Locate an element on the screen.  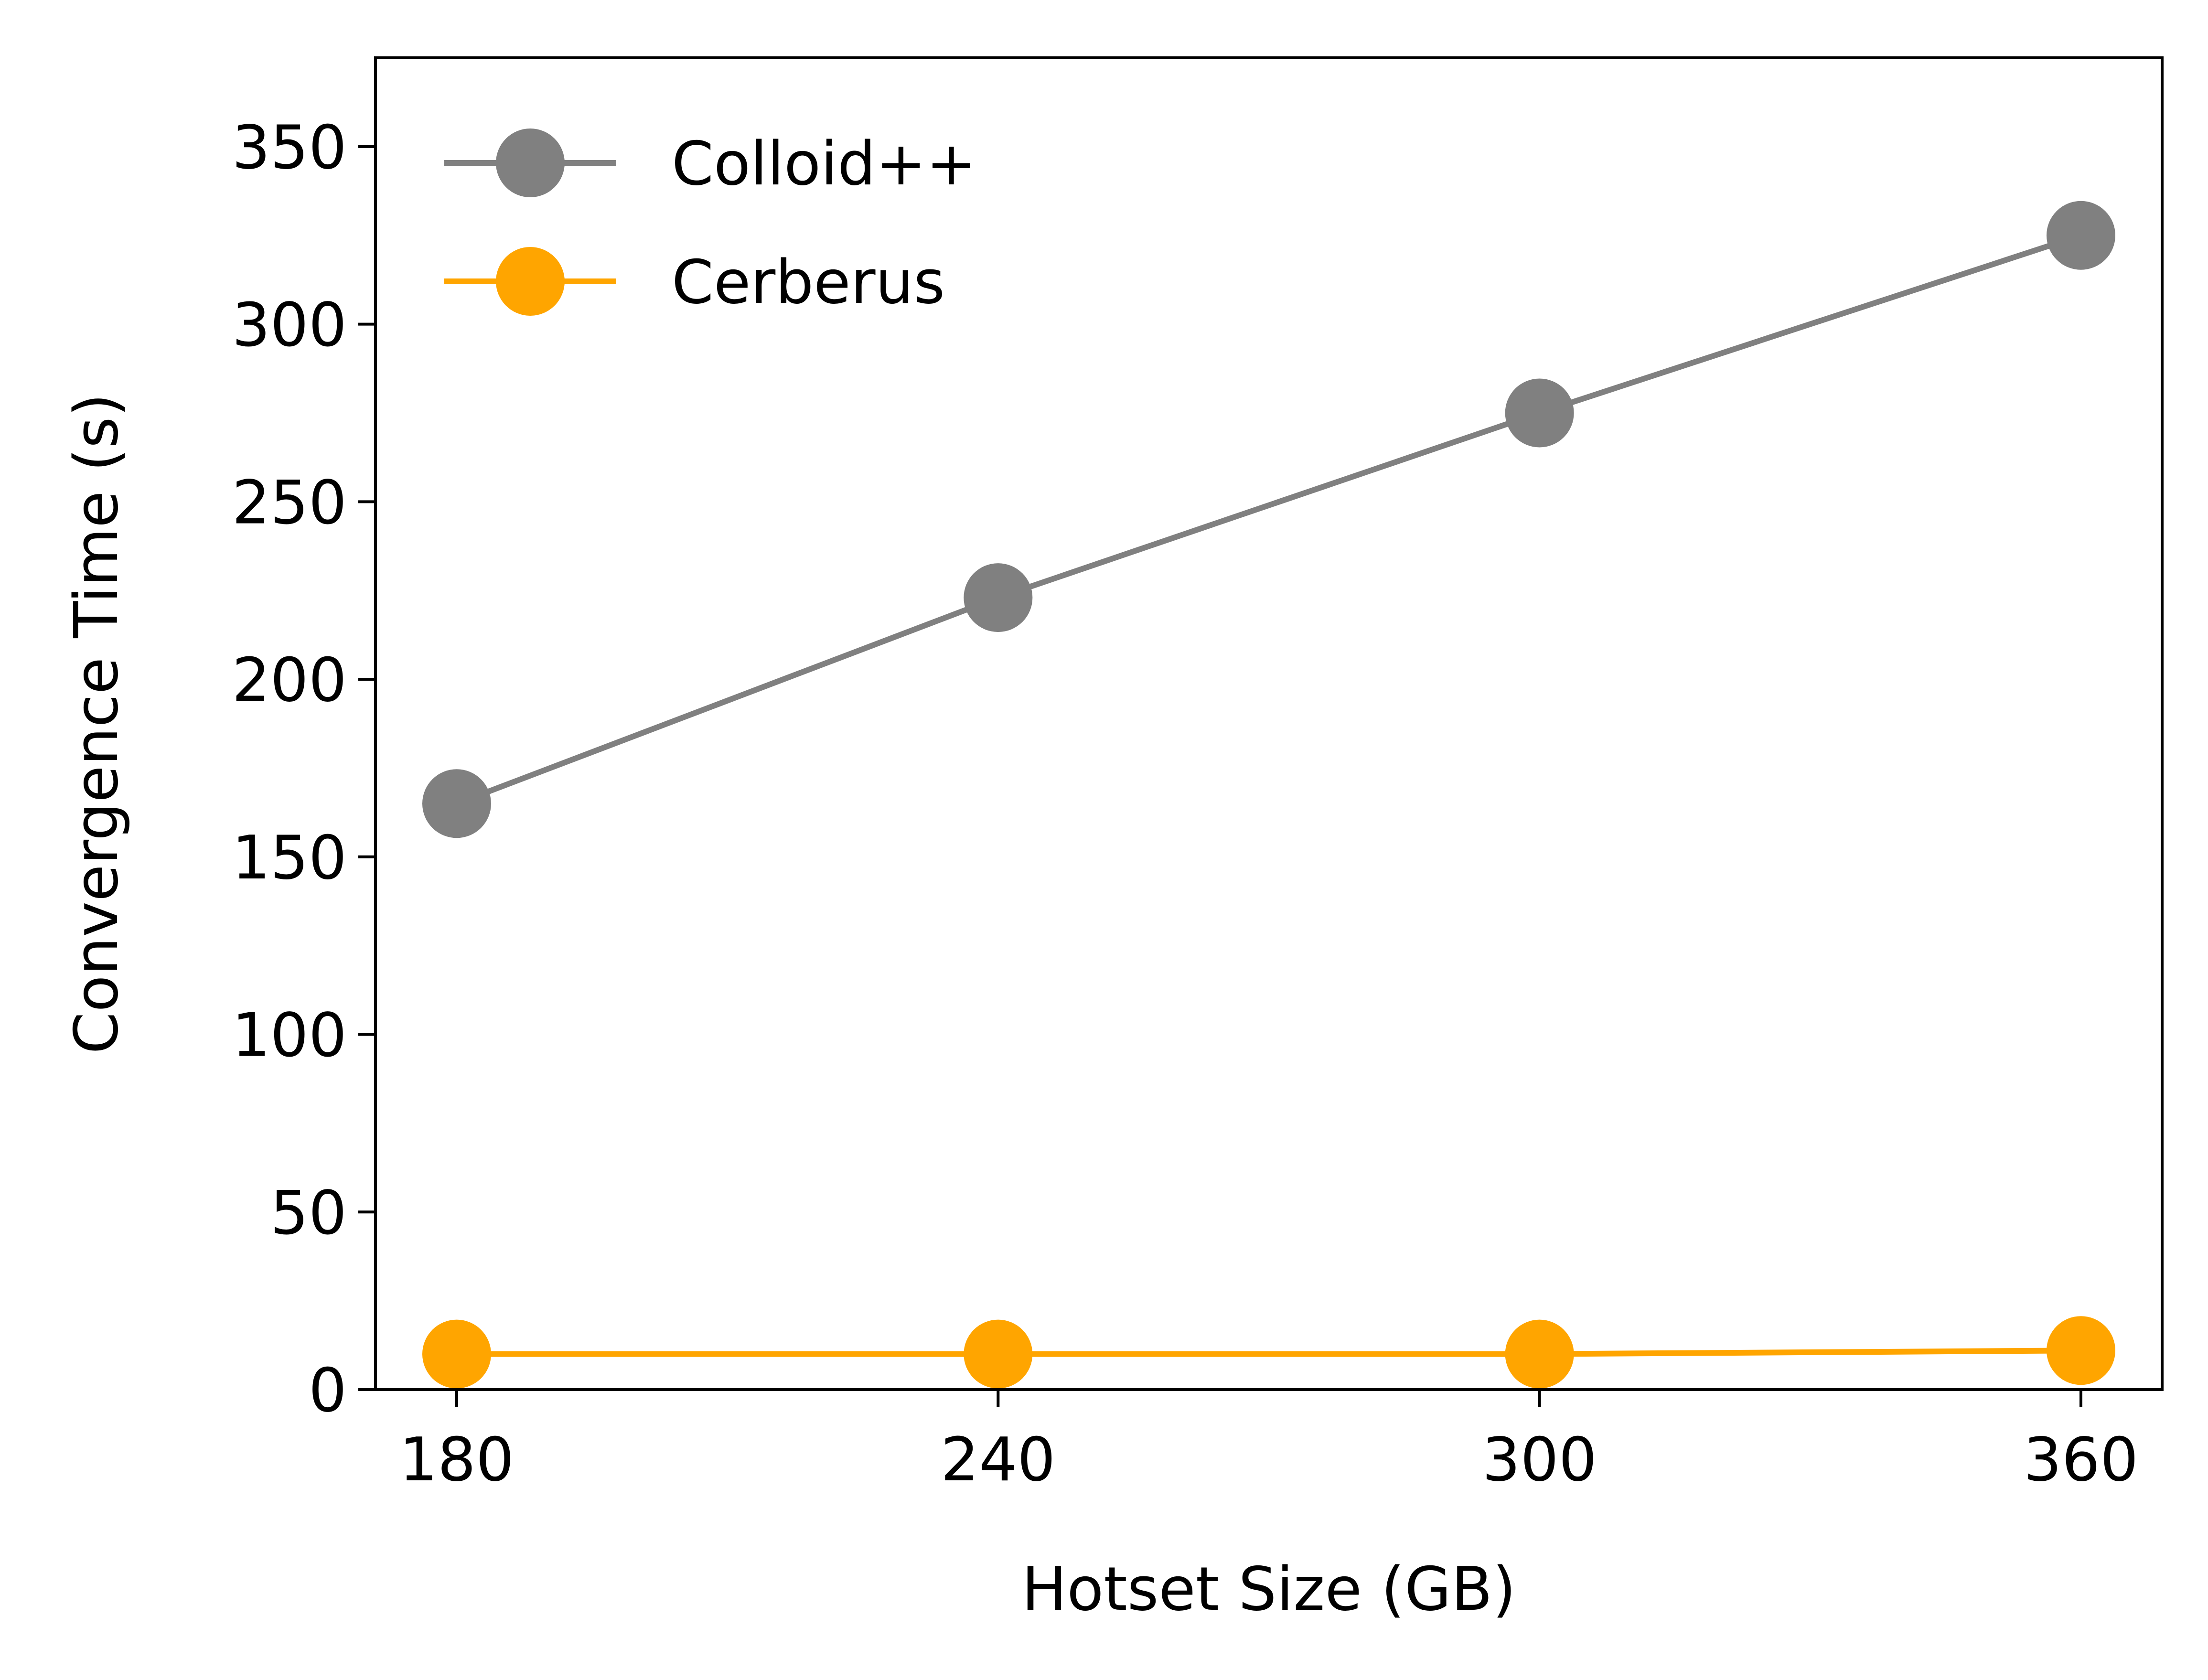
legend-label-cerberus: Cerberus is located at coordinates (808, 282).